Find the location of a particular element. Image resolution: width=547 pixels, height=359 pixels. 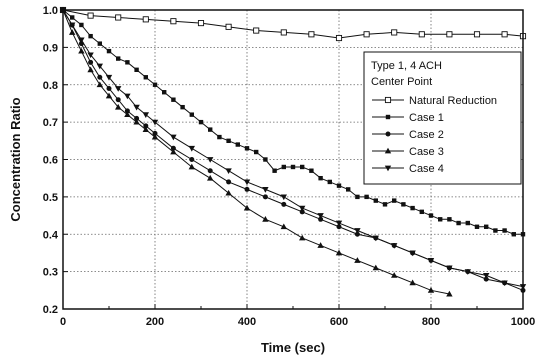

legend-marker is located at coordinates (388, 117).